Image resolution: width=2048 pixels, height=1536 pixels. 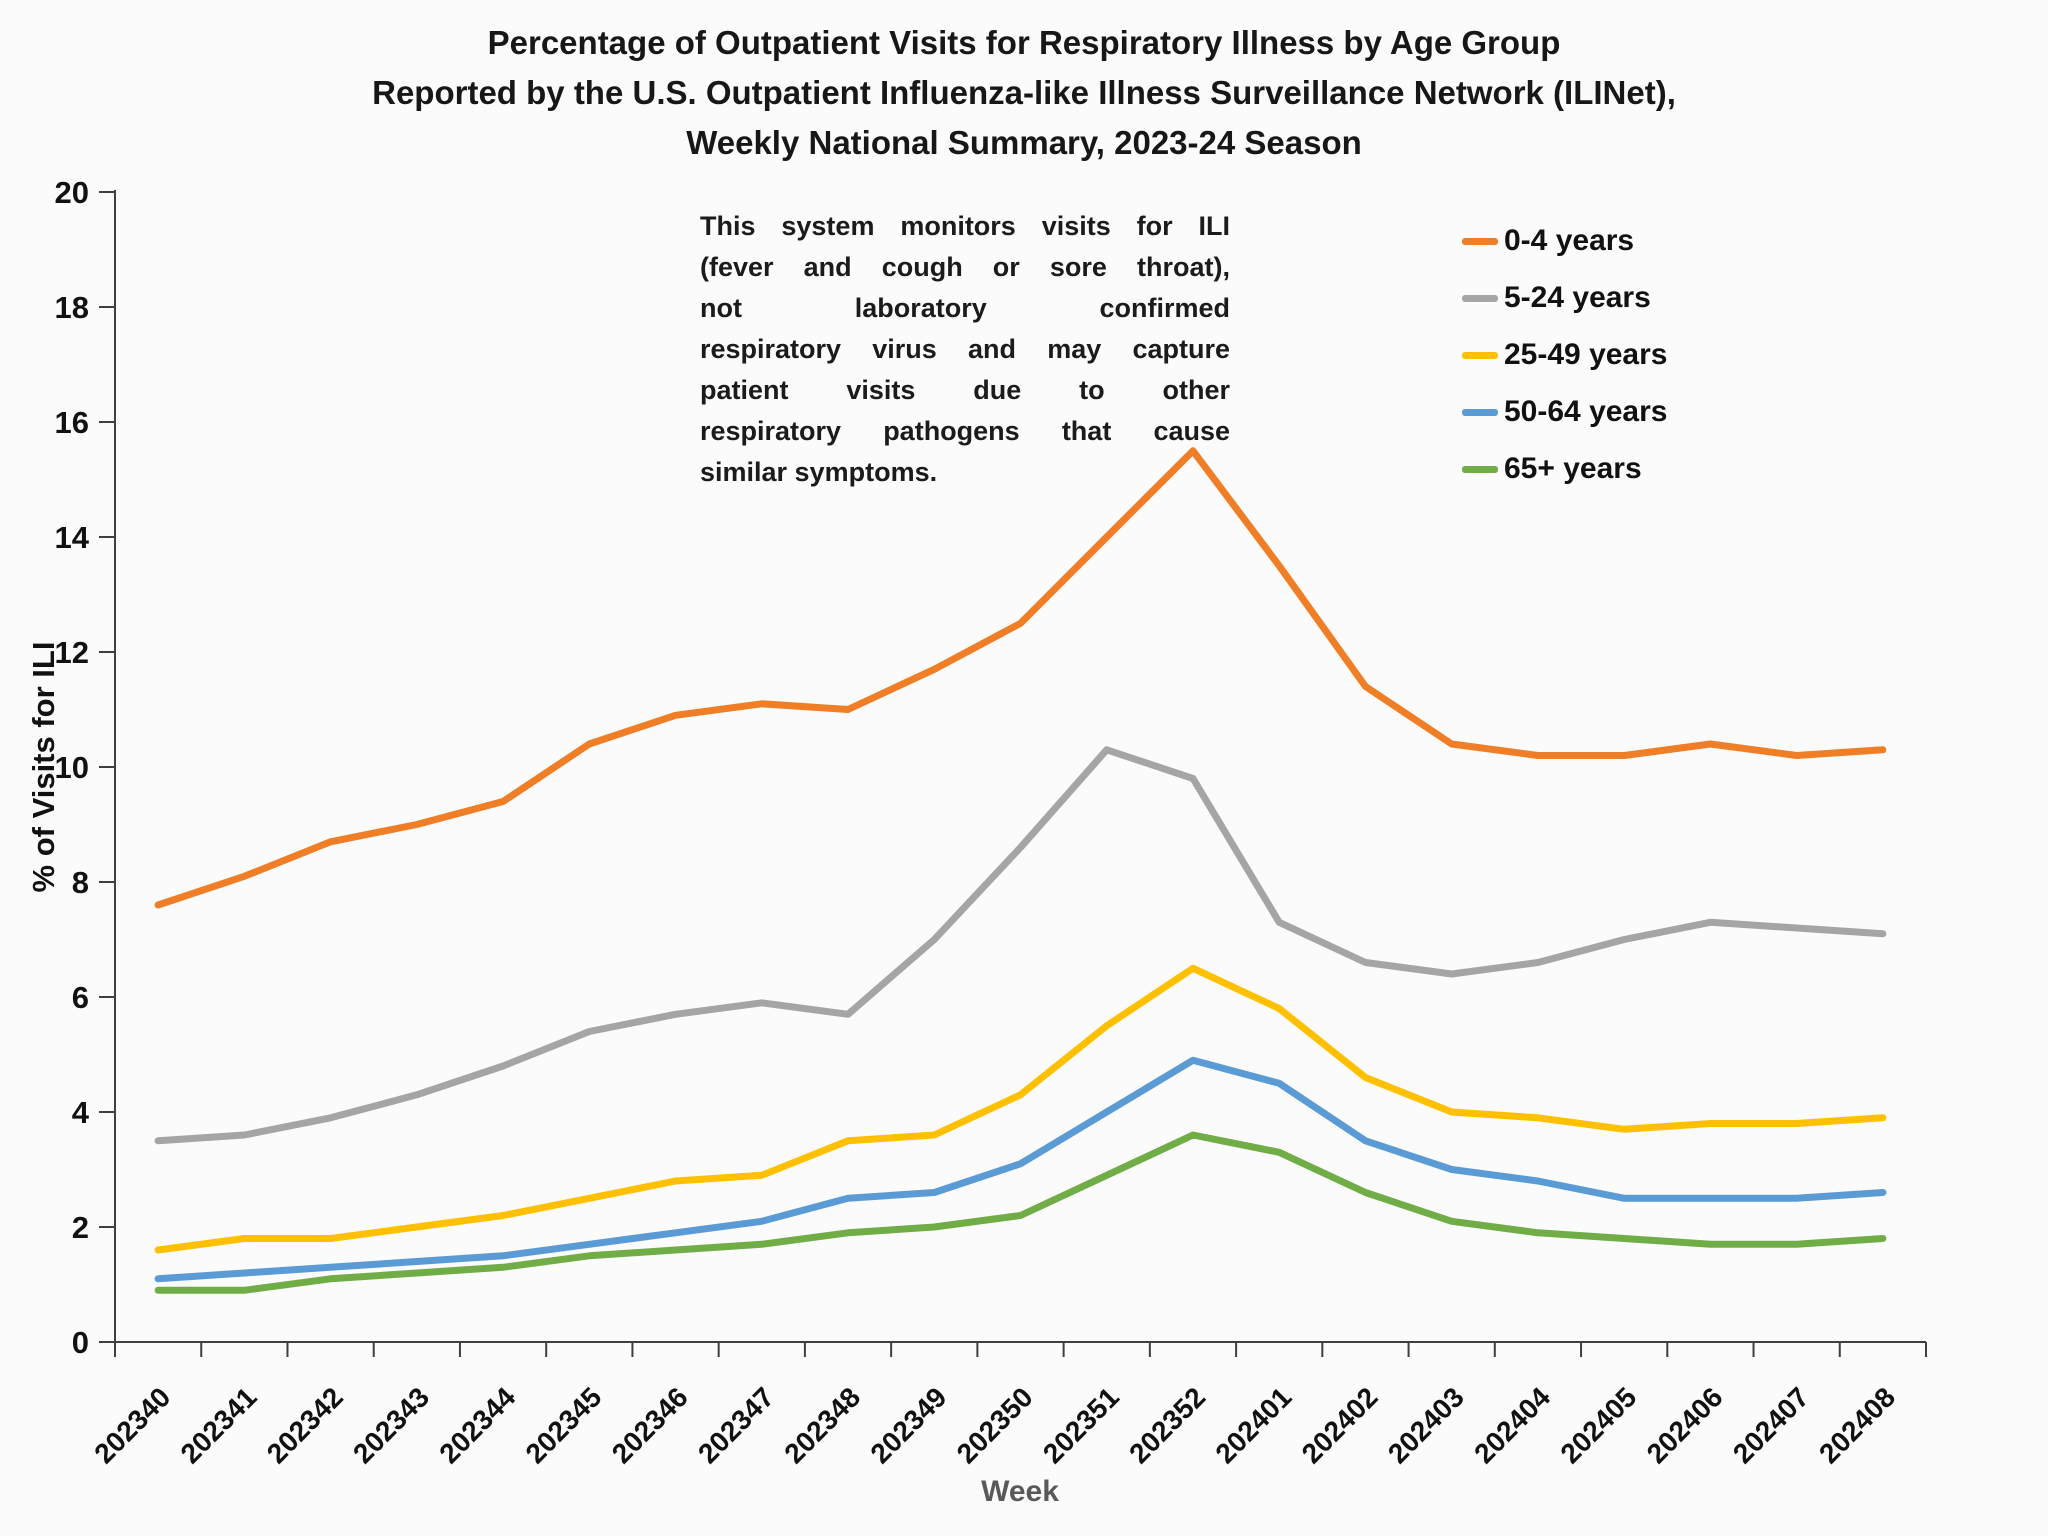 I want to click on series-line-50-64-years, so click(x=1020, y=1169).